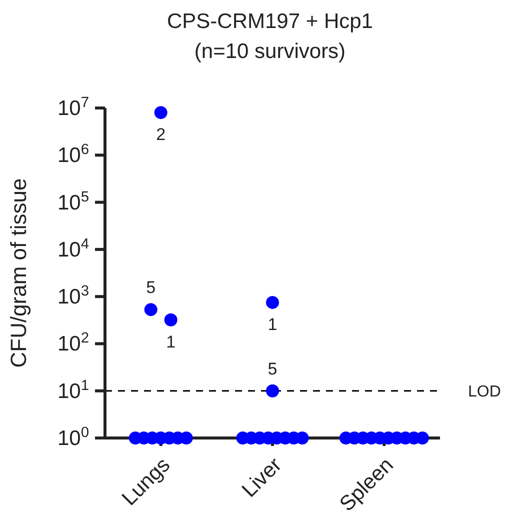 Image resolution: width=505 pixels, height=531 pixels. What do you see at coordinates (73, 437) in the screenshot?
I see `y-tick-label: 10$^{0}$` at bounding box center [73, 437].